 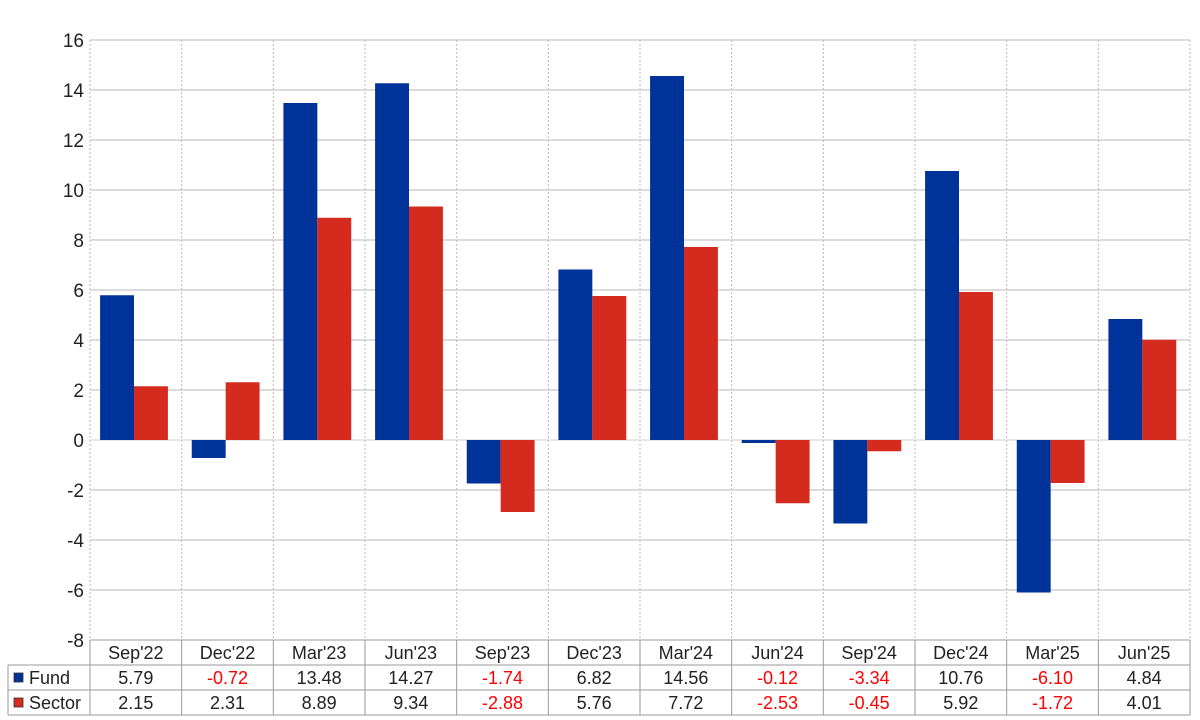 I want to click on data-label: 10.76, so click(x=960, y=678).